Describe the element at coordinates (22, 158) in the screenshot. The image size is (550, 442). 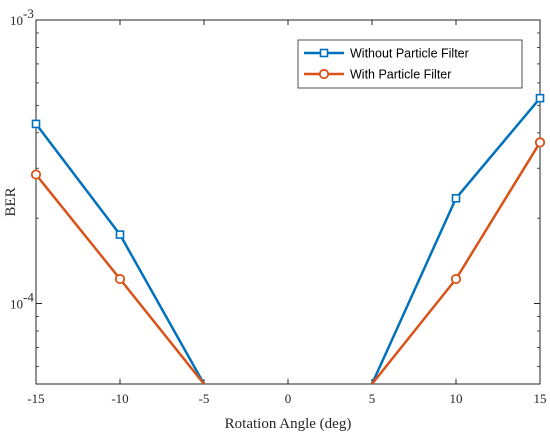
I see `y-tick-labels: 10-410-3` at that location.